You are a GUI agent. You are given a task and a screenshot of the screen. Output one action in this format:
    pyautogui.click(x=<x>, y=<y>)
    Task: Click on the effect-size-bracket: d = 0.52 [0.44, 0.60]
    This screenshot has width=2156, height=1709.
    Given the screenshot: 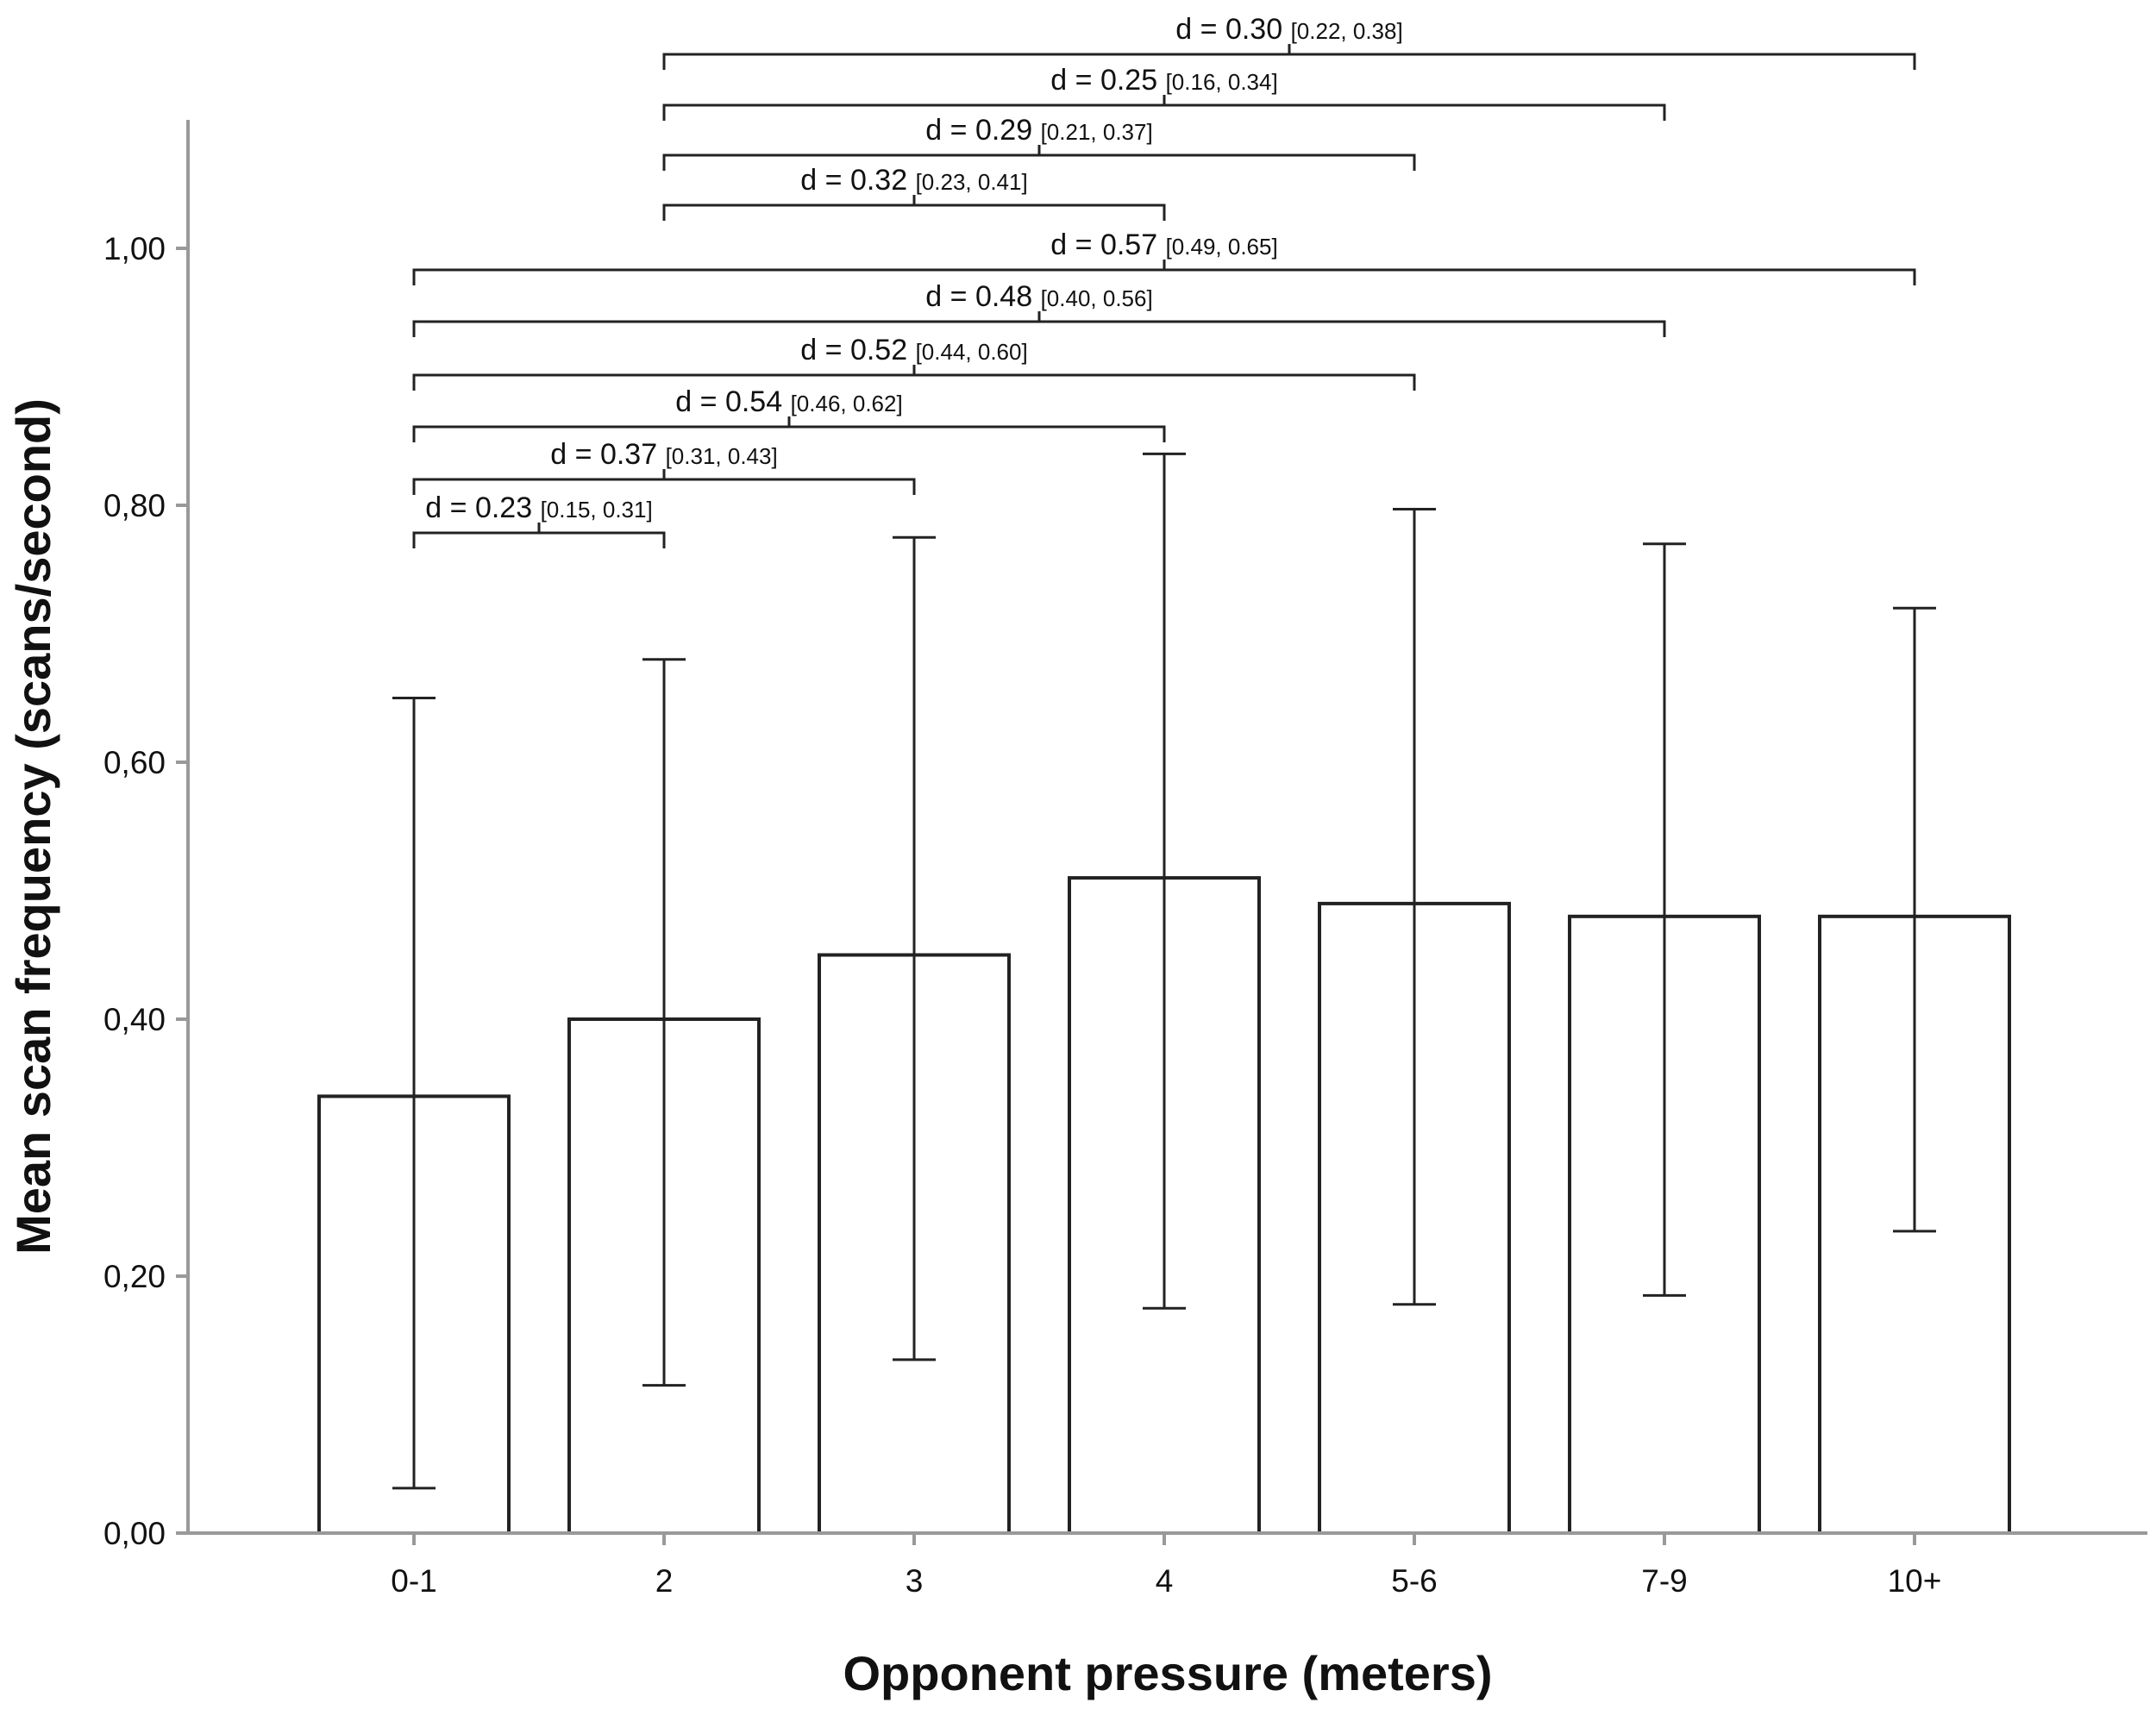 What is the action you would take?
    pyautogui.click(x=914, y=362)
    